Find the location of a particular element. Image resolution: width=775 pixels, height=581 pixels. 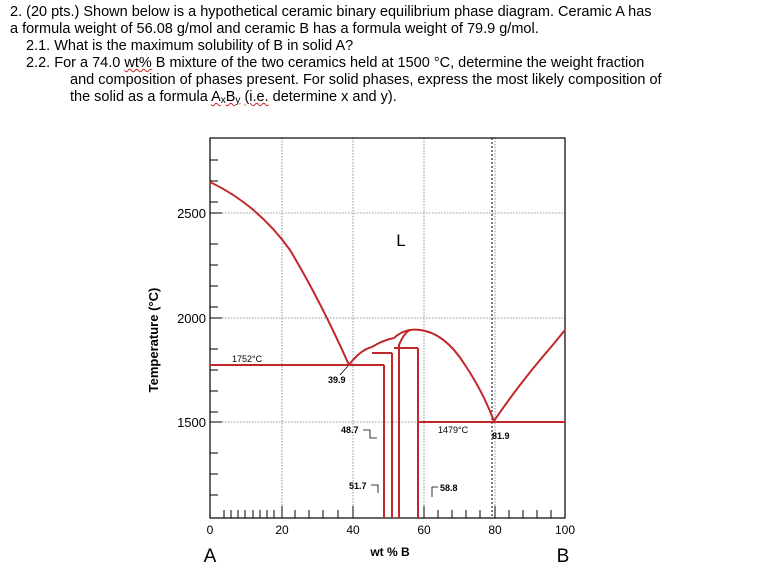

formula-AxBy: AxBy is located at coordinates (226, 97).